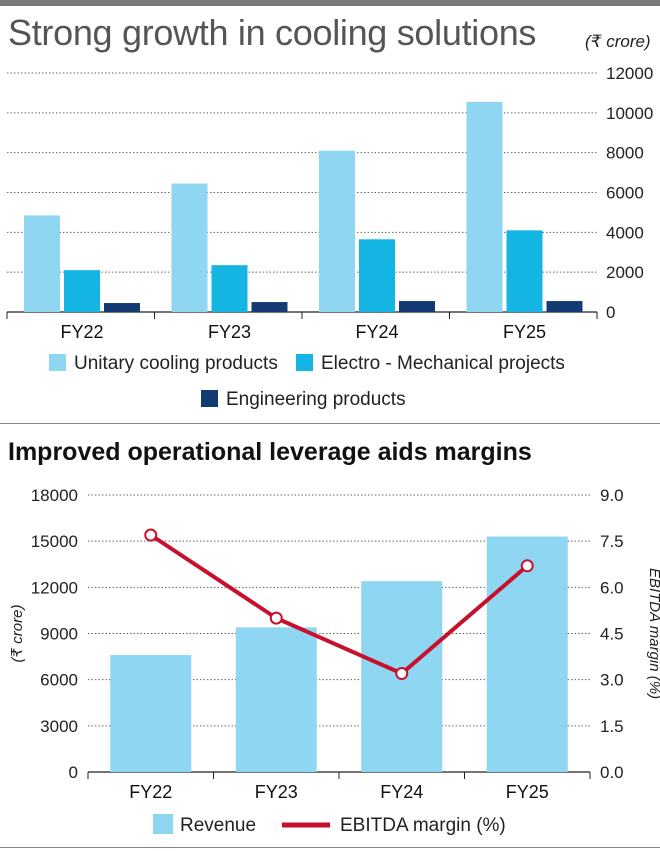 This screenshot has height=851, width=660. I want to click on y-tick-label: 10000, so click(629, 113).